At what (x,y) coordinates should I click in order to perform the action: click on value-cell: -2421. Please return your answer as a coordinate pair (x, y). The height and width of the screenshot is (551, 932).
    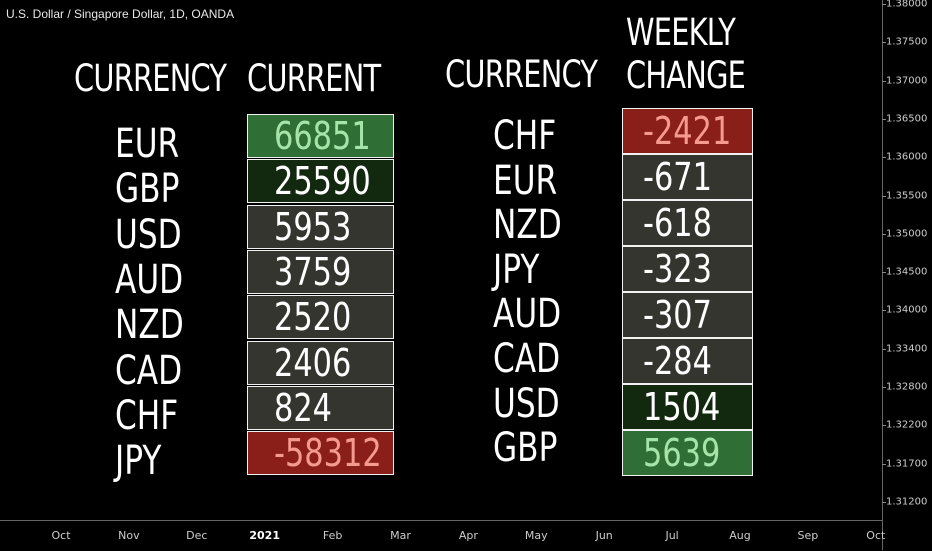
    Looking at the image, I should click on (687, 131).